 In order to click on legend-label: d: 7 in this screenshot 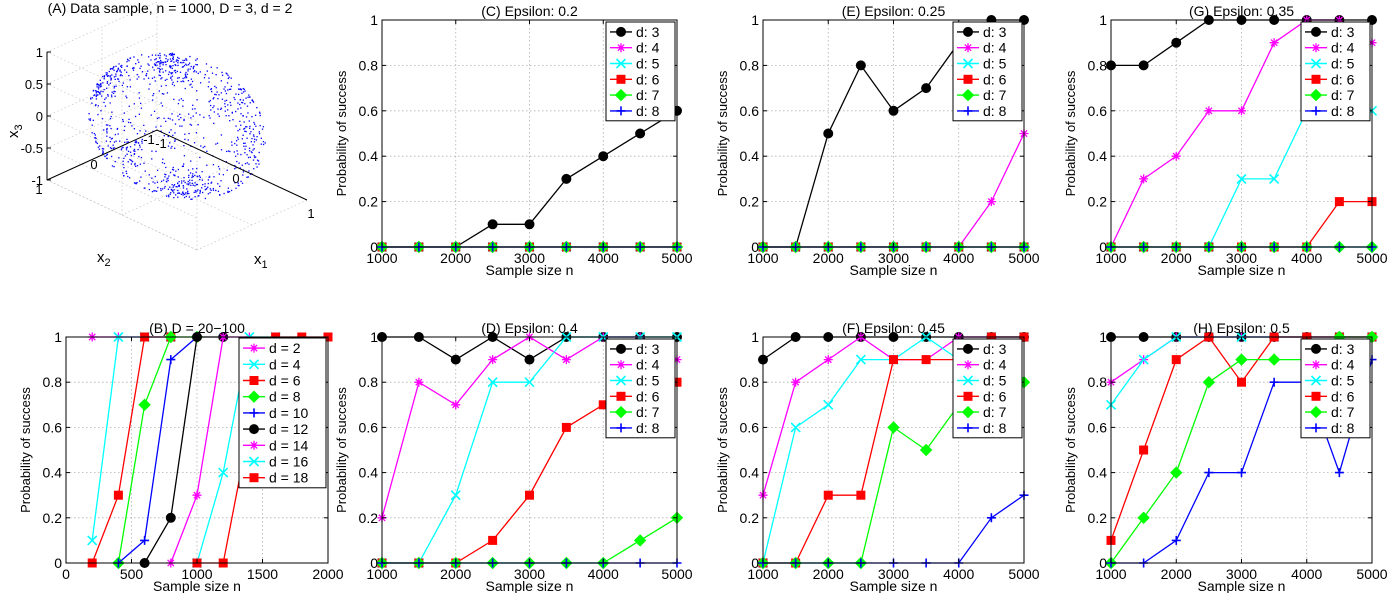, I will do `click(648, 95)`.